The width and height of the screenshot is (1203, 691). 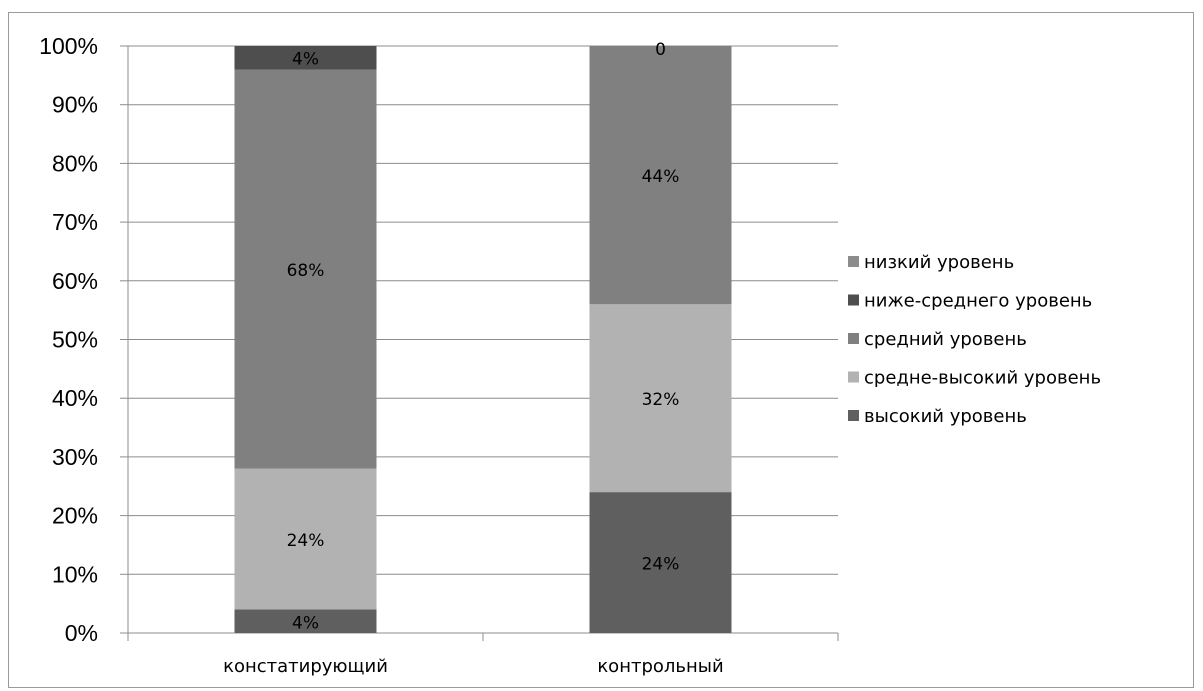 I want to click on y-tick-label: 70%, so click(x=75, y=222).